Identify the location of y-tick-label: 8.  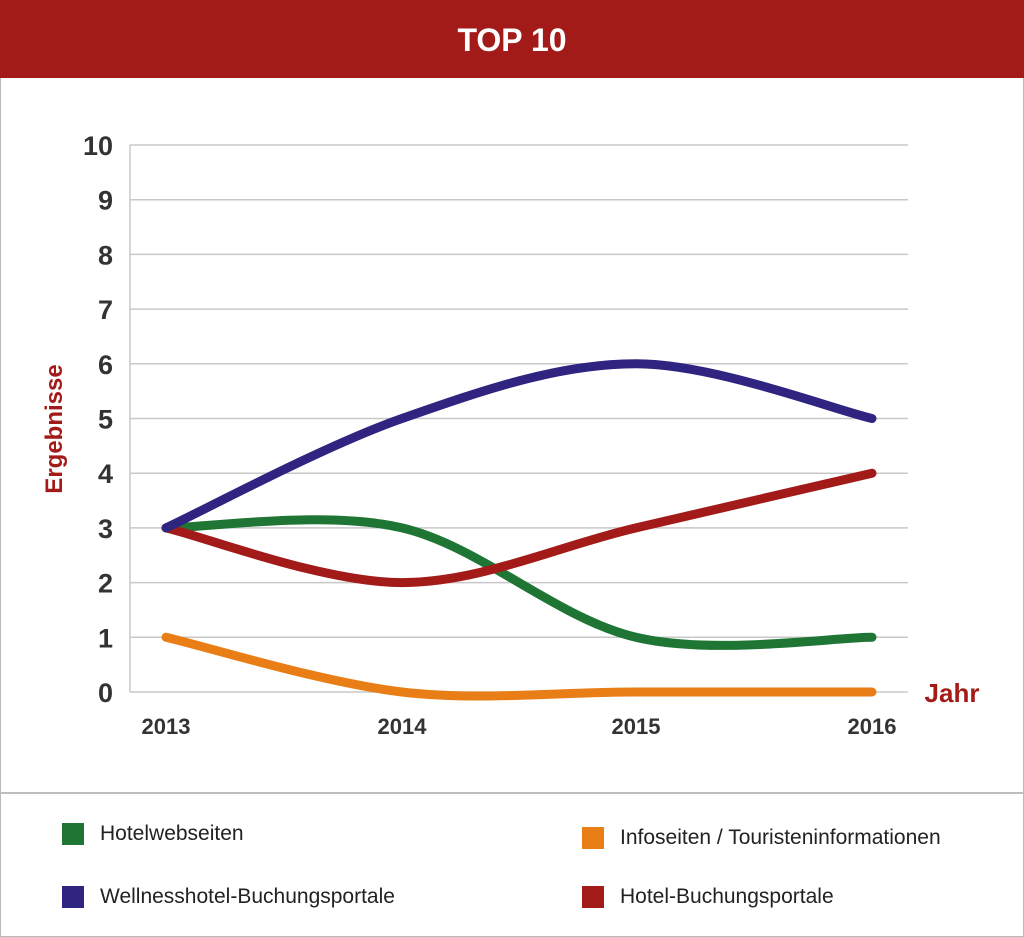
(105, 255).